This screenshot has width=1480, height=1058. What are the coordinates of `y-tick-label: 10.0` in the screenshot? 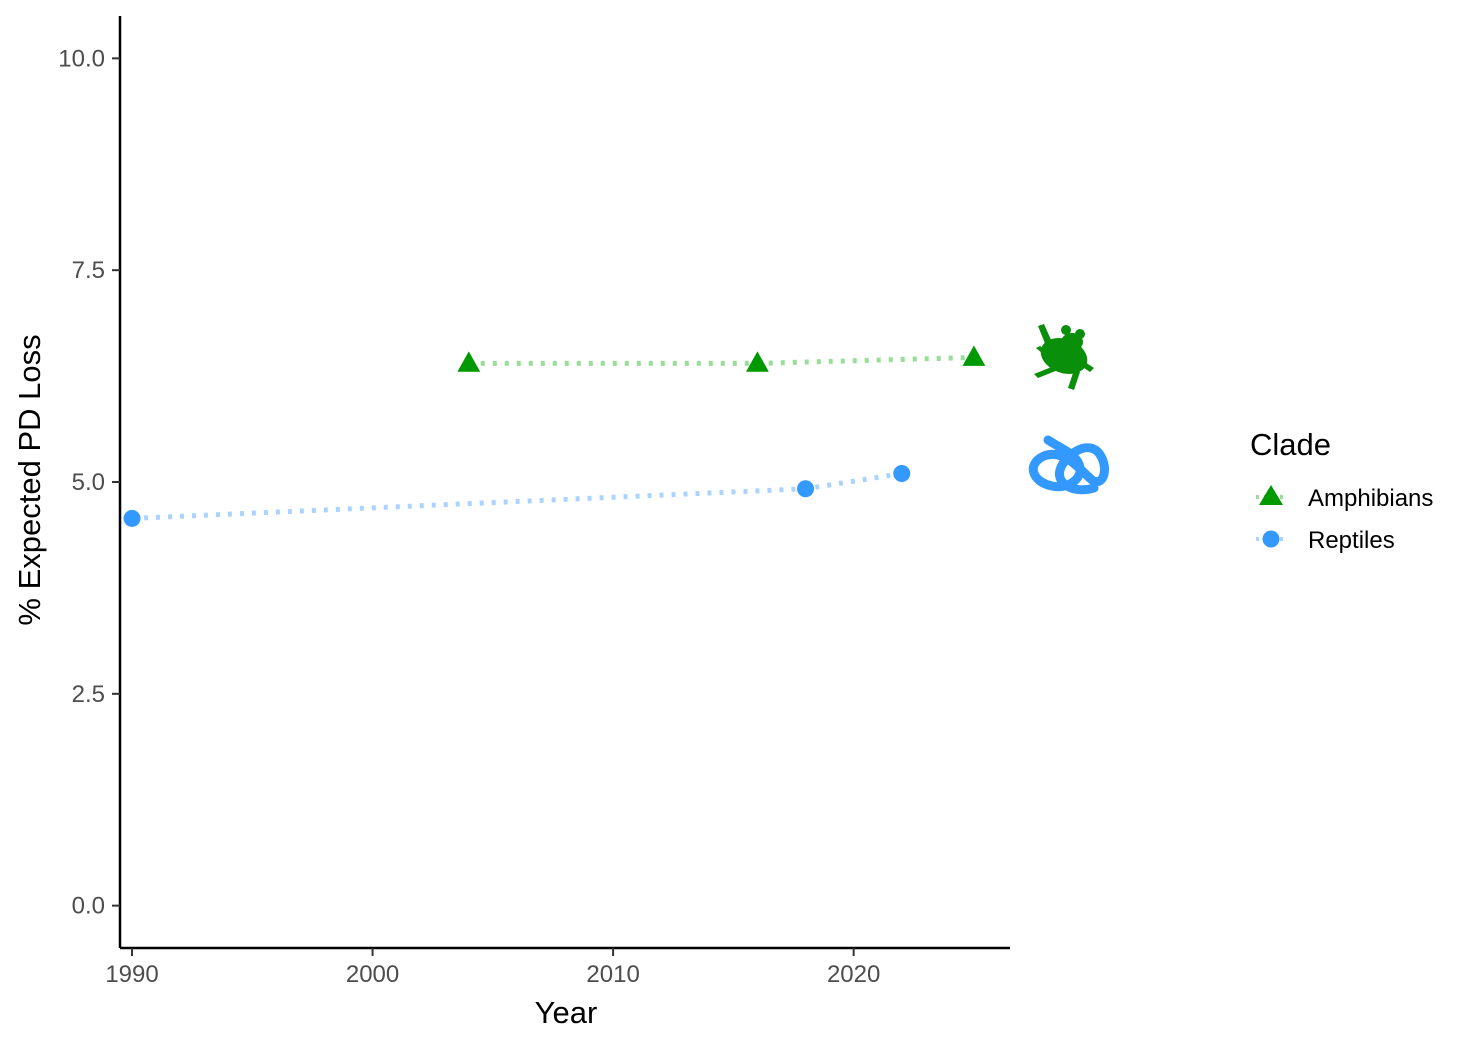 It's located at (81, 58).